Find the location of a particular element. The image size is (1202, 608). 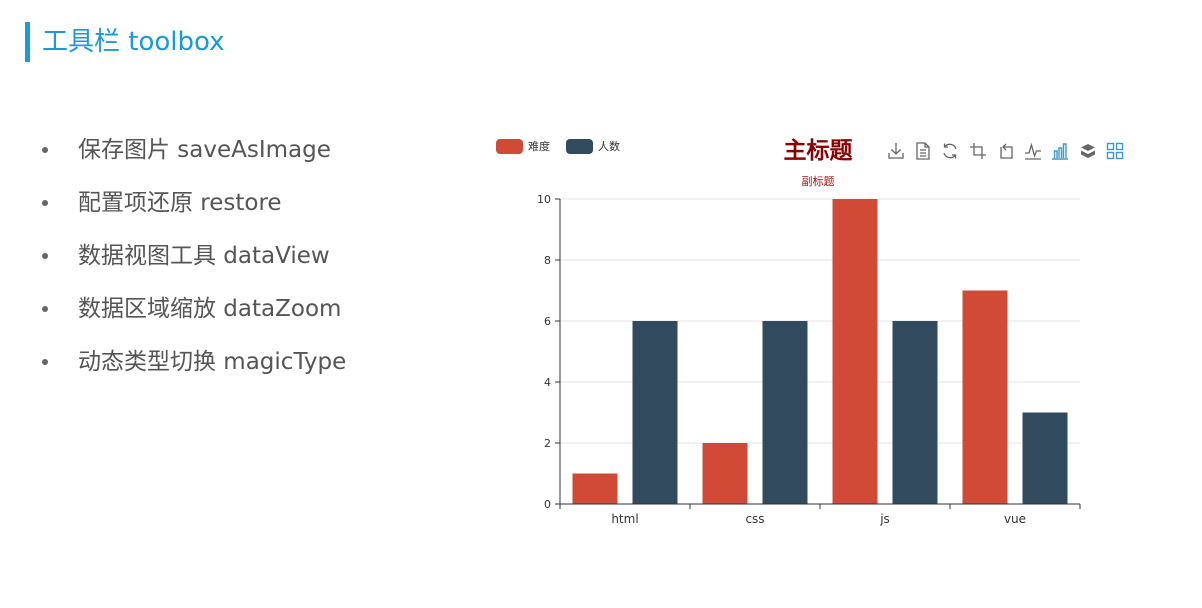

legend-item-0: 难度 is located at coordinates (523, 146).